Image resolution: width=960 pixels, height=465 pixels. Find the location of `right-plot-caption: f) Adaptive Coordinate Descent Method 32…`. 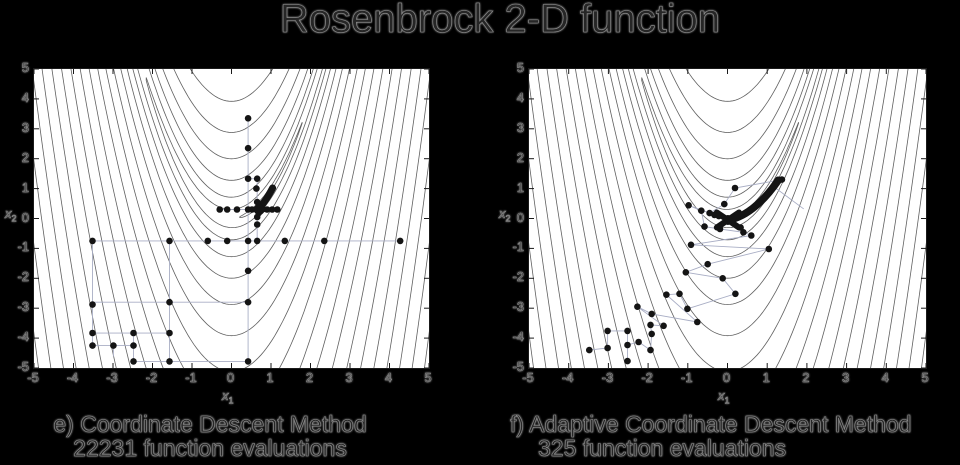

right-plot-caption: f) Adaptive Coordinate Descent Method 32… is located at coordinates (711, 436).